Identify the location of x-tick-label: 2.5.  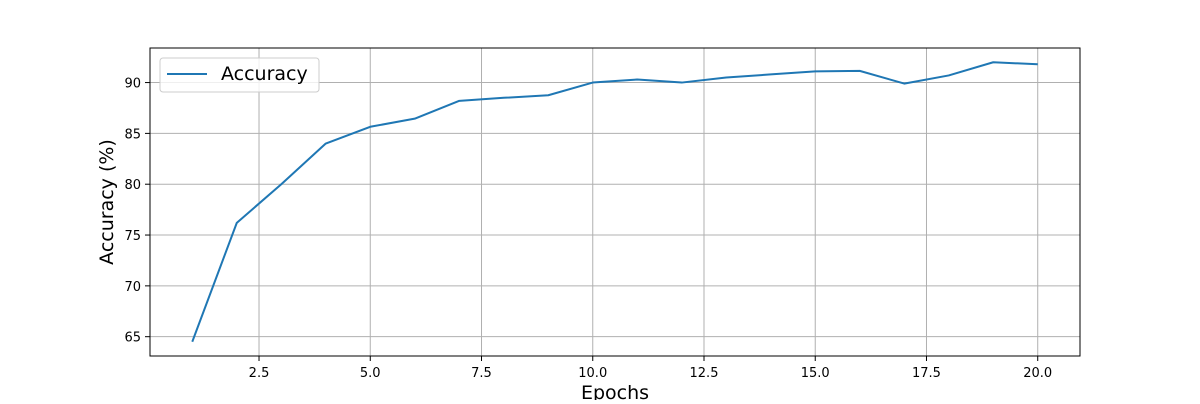
(259, 373).